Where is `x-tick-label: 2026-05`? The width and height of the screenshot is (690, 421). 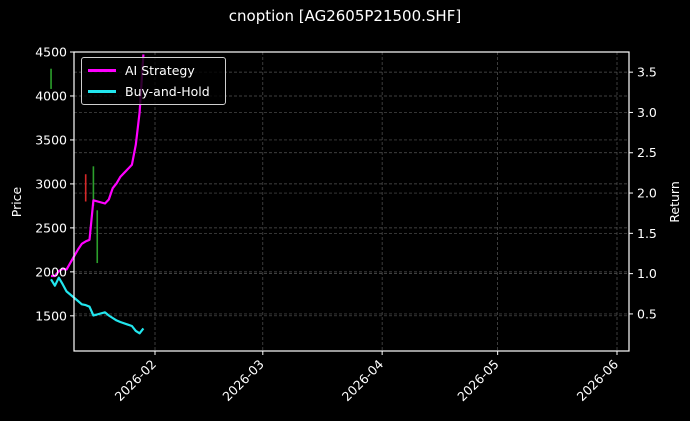 x-tick-label: 2026-05 is located at coordinates (478, 381).